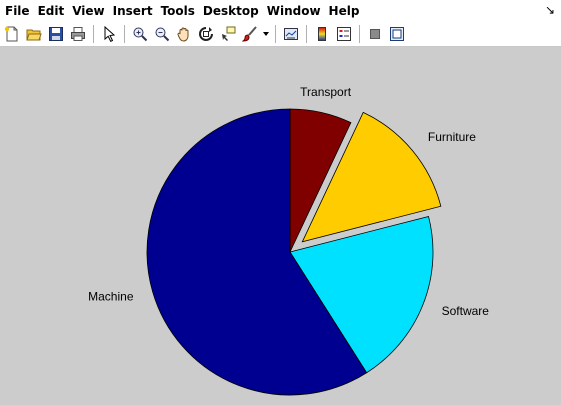  I want to click on menu-help: Help, so click(344, 11).